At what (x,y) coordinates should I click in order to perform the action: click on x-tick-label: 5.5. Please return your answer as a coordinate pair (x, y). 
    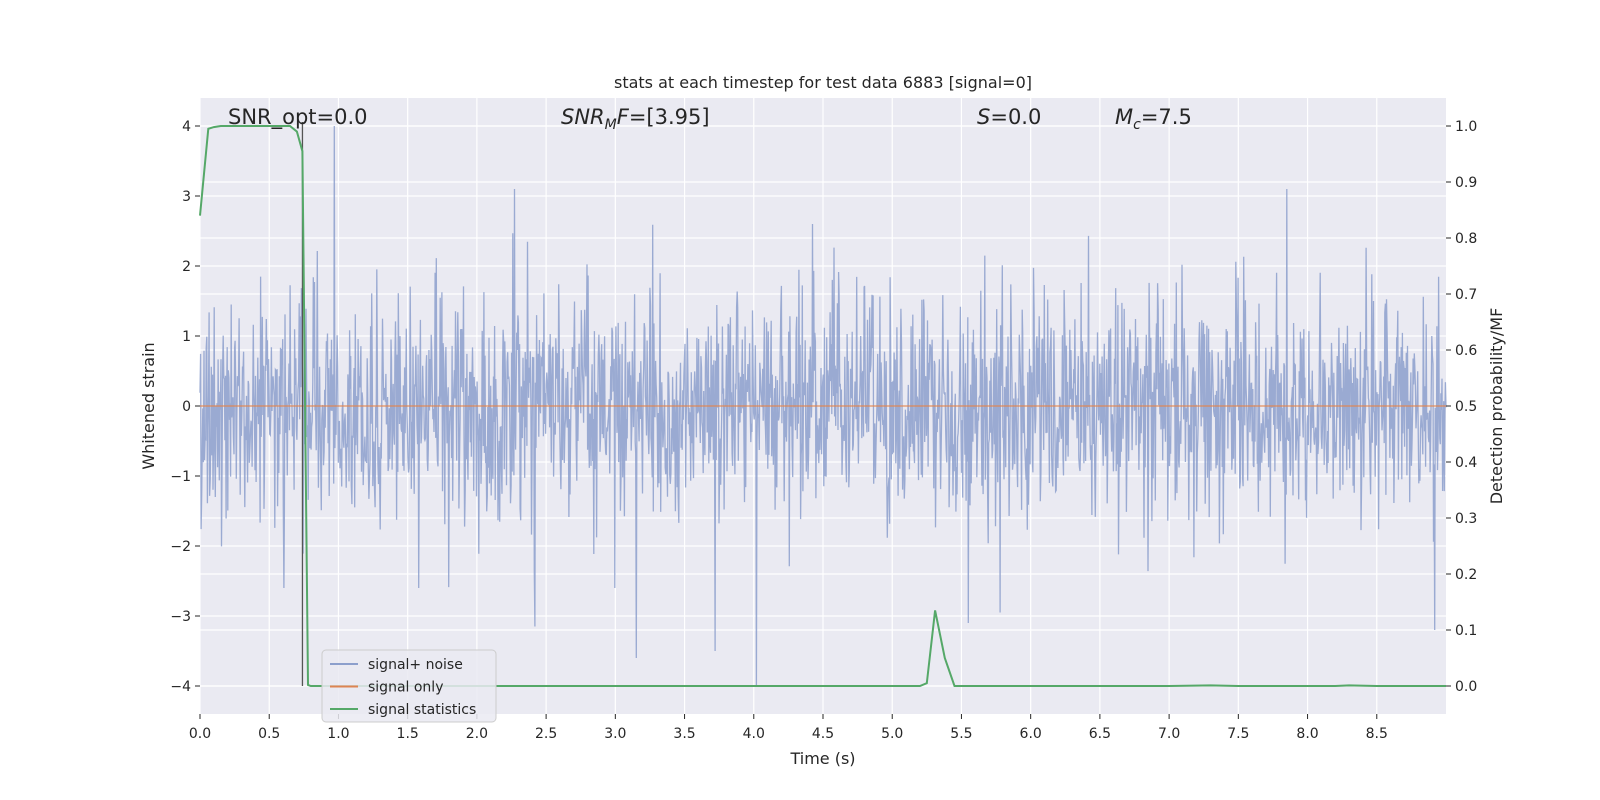
    Looking at the image, I should click on (961, 734).